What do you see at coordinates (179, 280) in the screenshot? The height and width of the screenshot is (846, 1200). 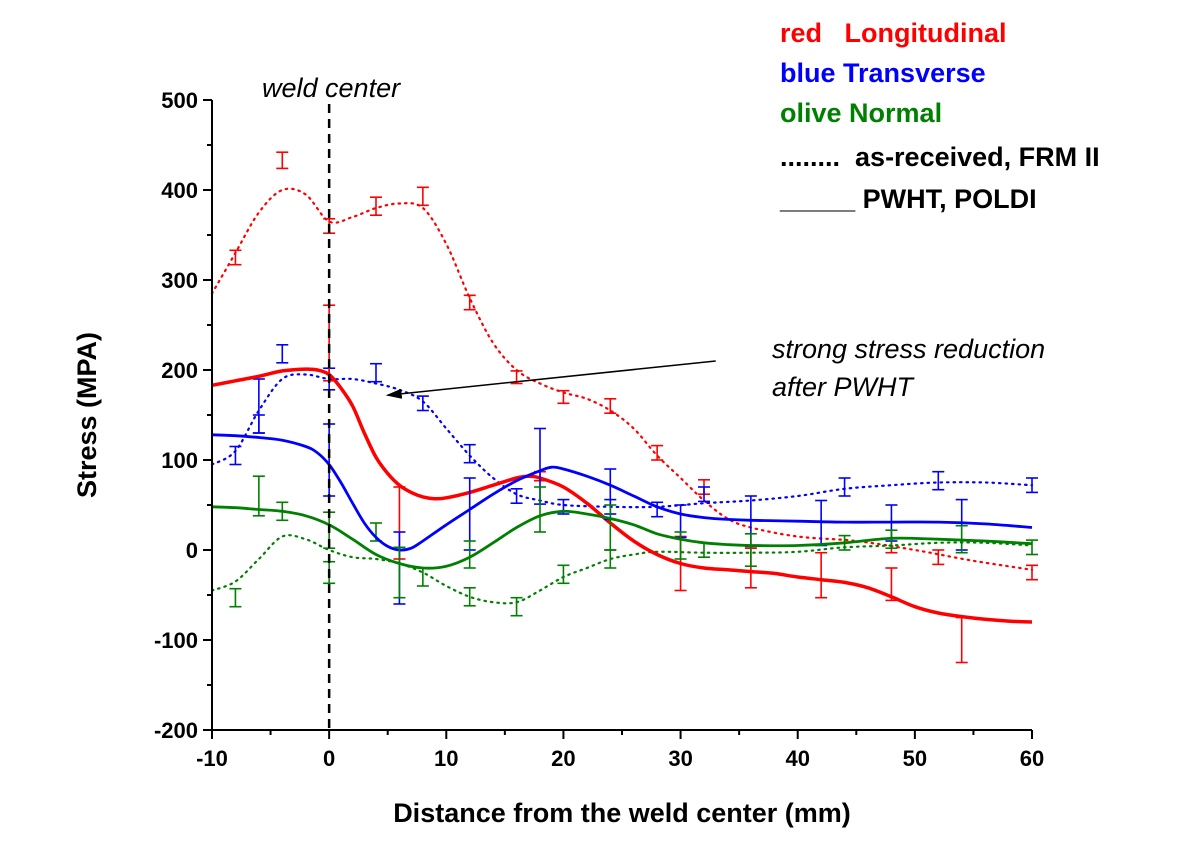 I see `y-tick-label: 300` at bounding box center [179, 280].